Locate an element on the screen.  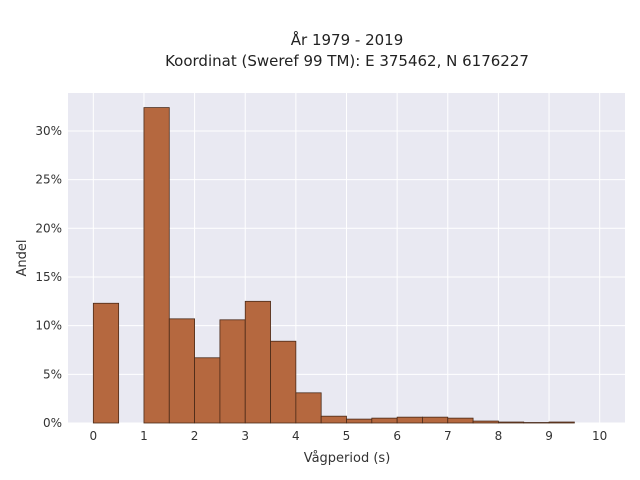
y-tick-label: 30% is located at coordinates (48, 131).